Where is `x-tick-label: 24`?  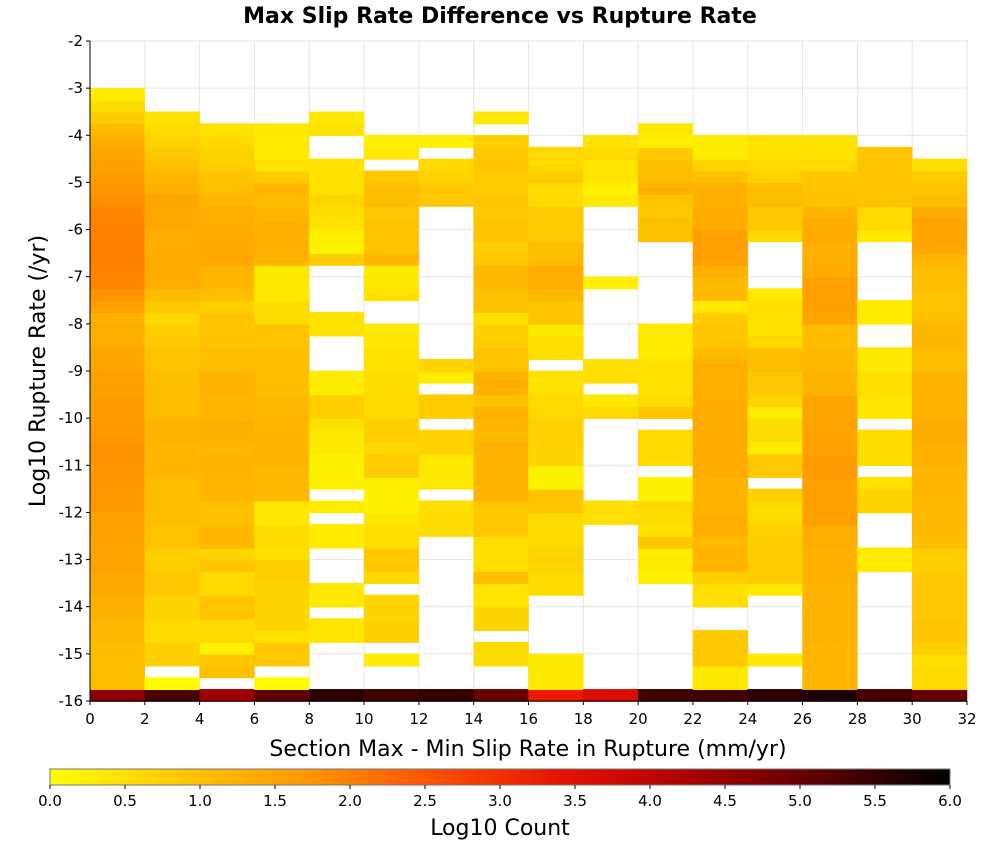 x-tick-label: 24 is located at coordinates (747, 719).